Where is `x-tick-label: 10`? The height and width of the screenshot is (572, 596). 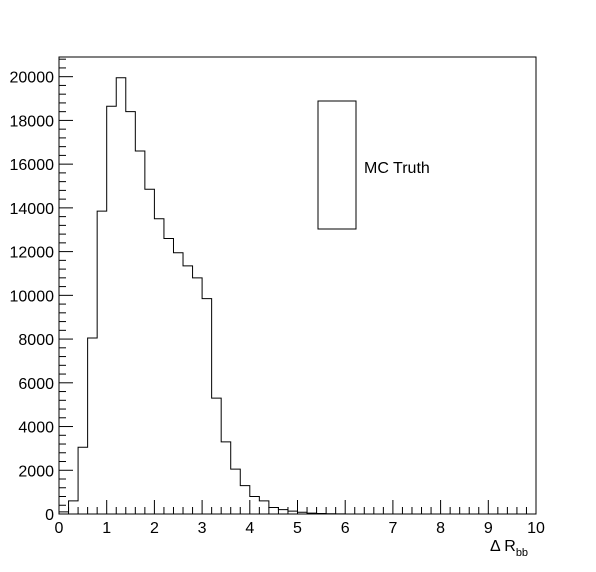
x-tick-label: 10 is located at coordinates (536, 528).